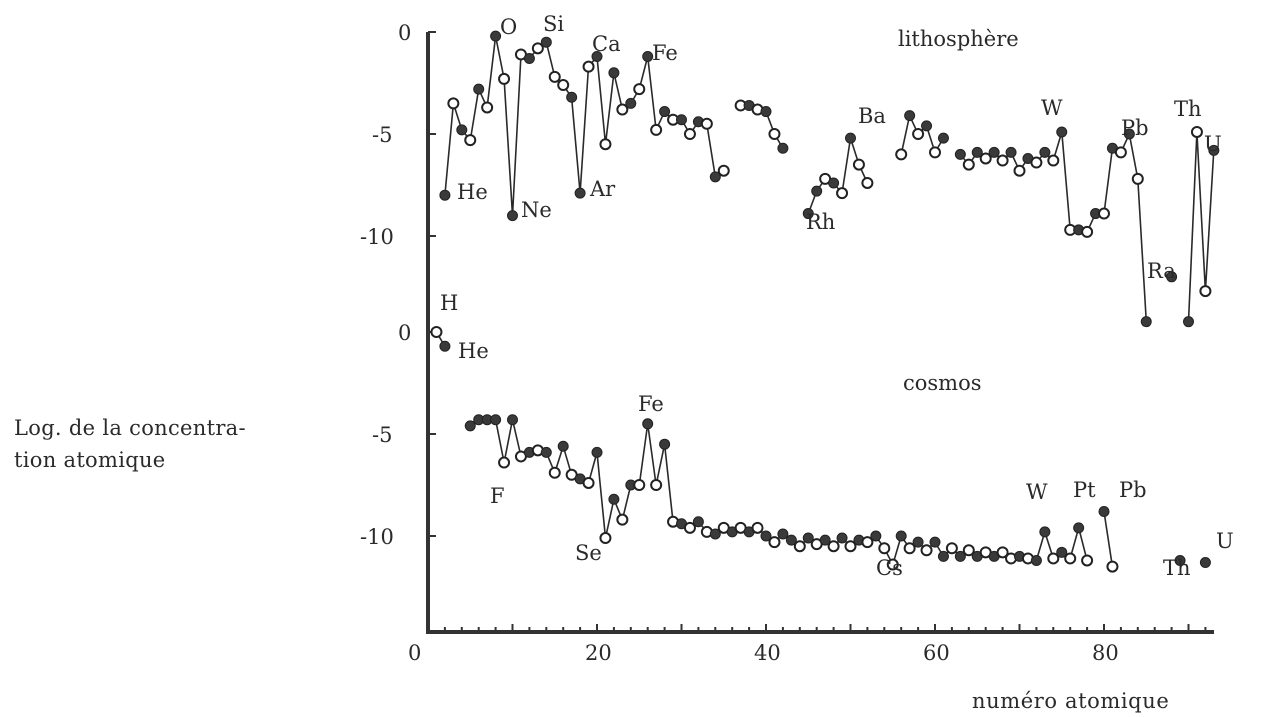 Image resolution: width=1261 pixels, height=717 pixels. Describe the element at coordinates (377, 537) in the screenshot. I see `y-tick-label: -10` at that location.